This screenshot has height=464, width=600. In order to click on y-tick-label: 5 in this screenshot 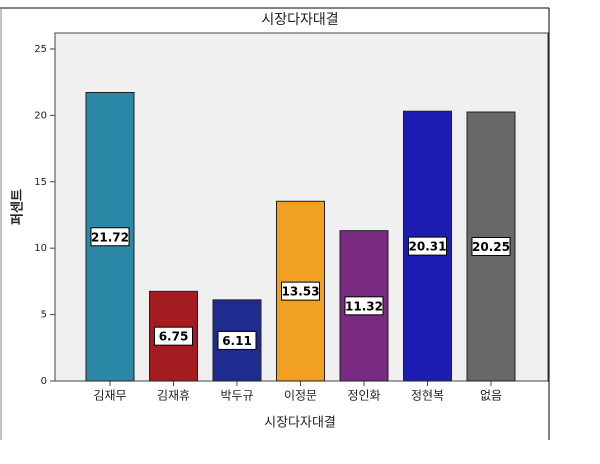, I will do `click(44, 315)`.